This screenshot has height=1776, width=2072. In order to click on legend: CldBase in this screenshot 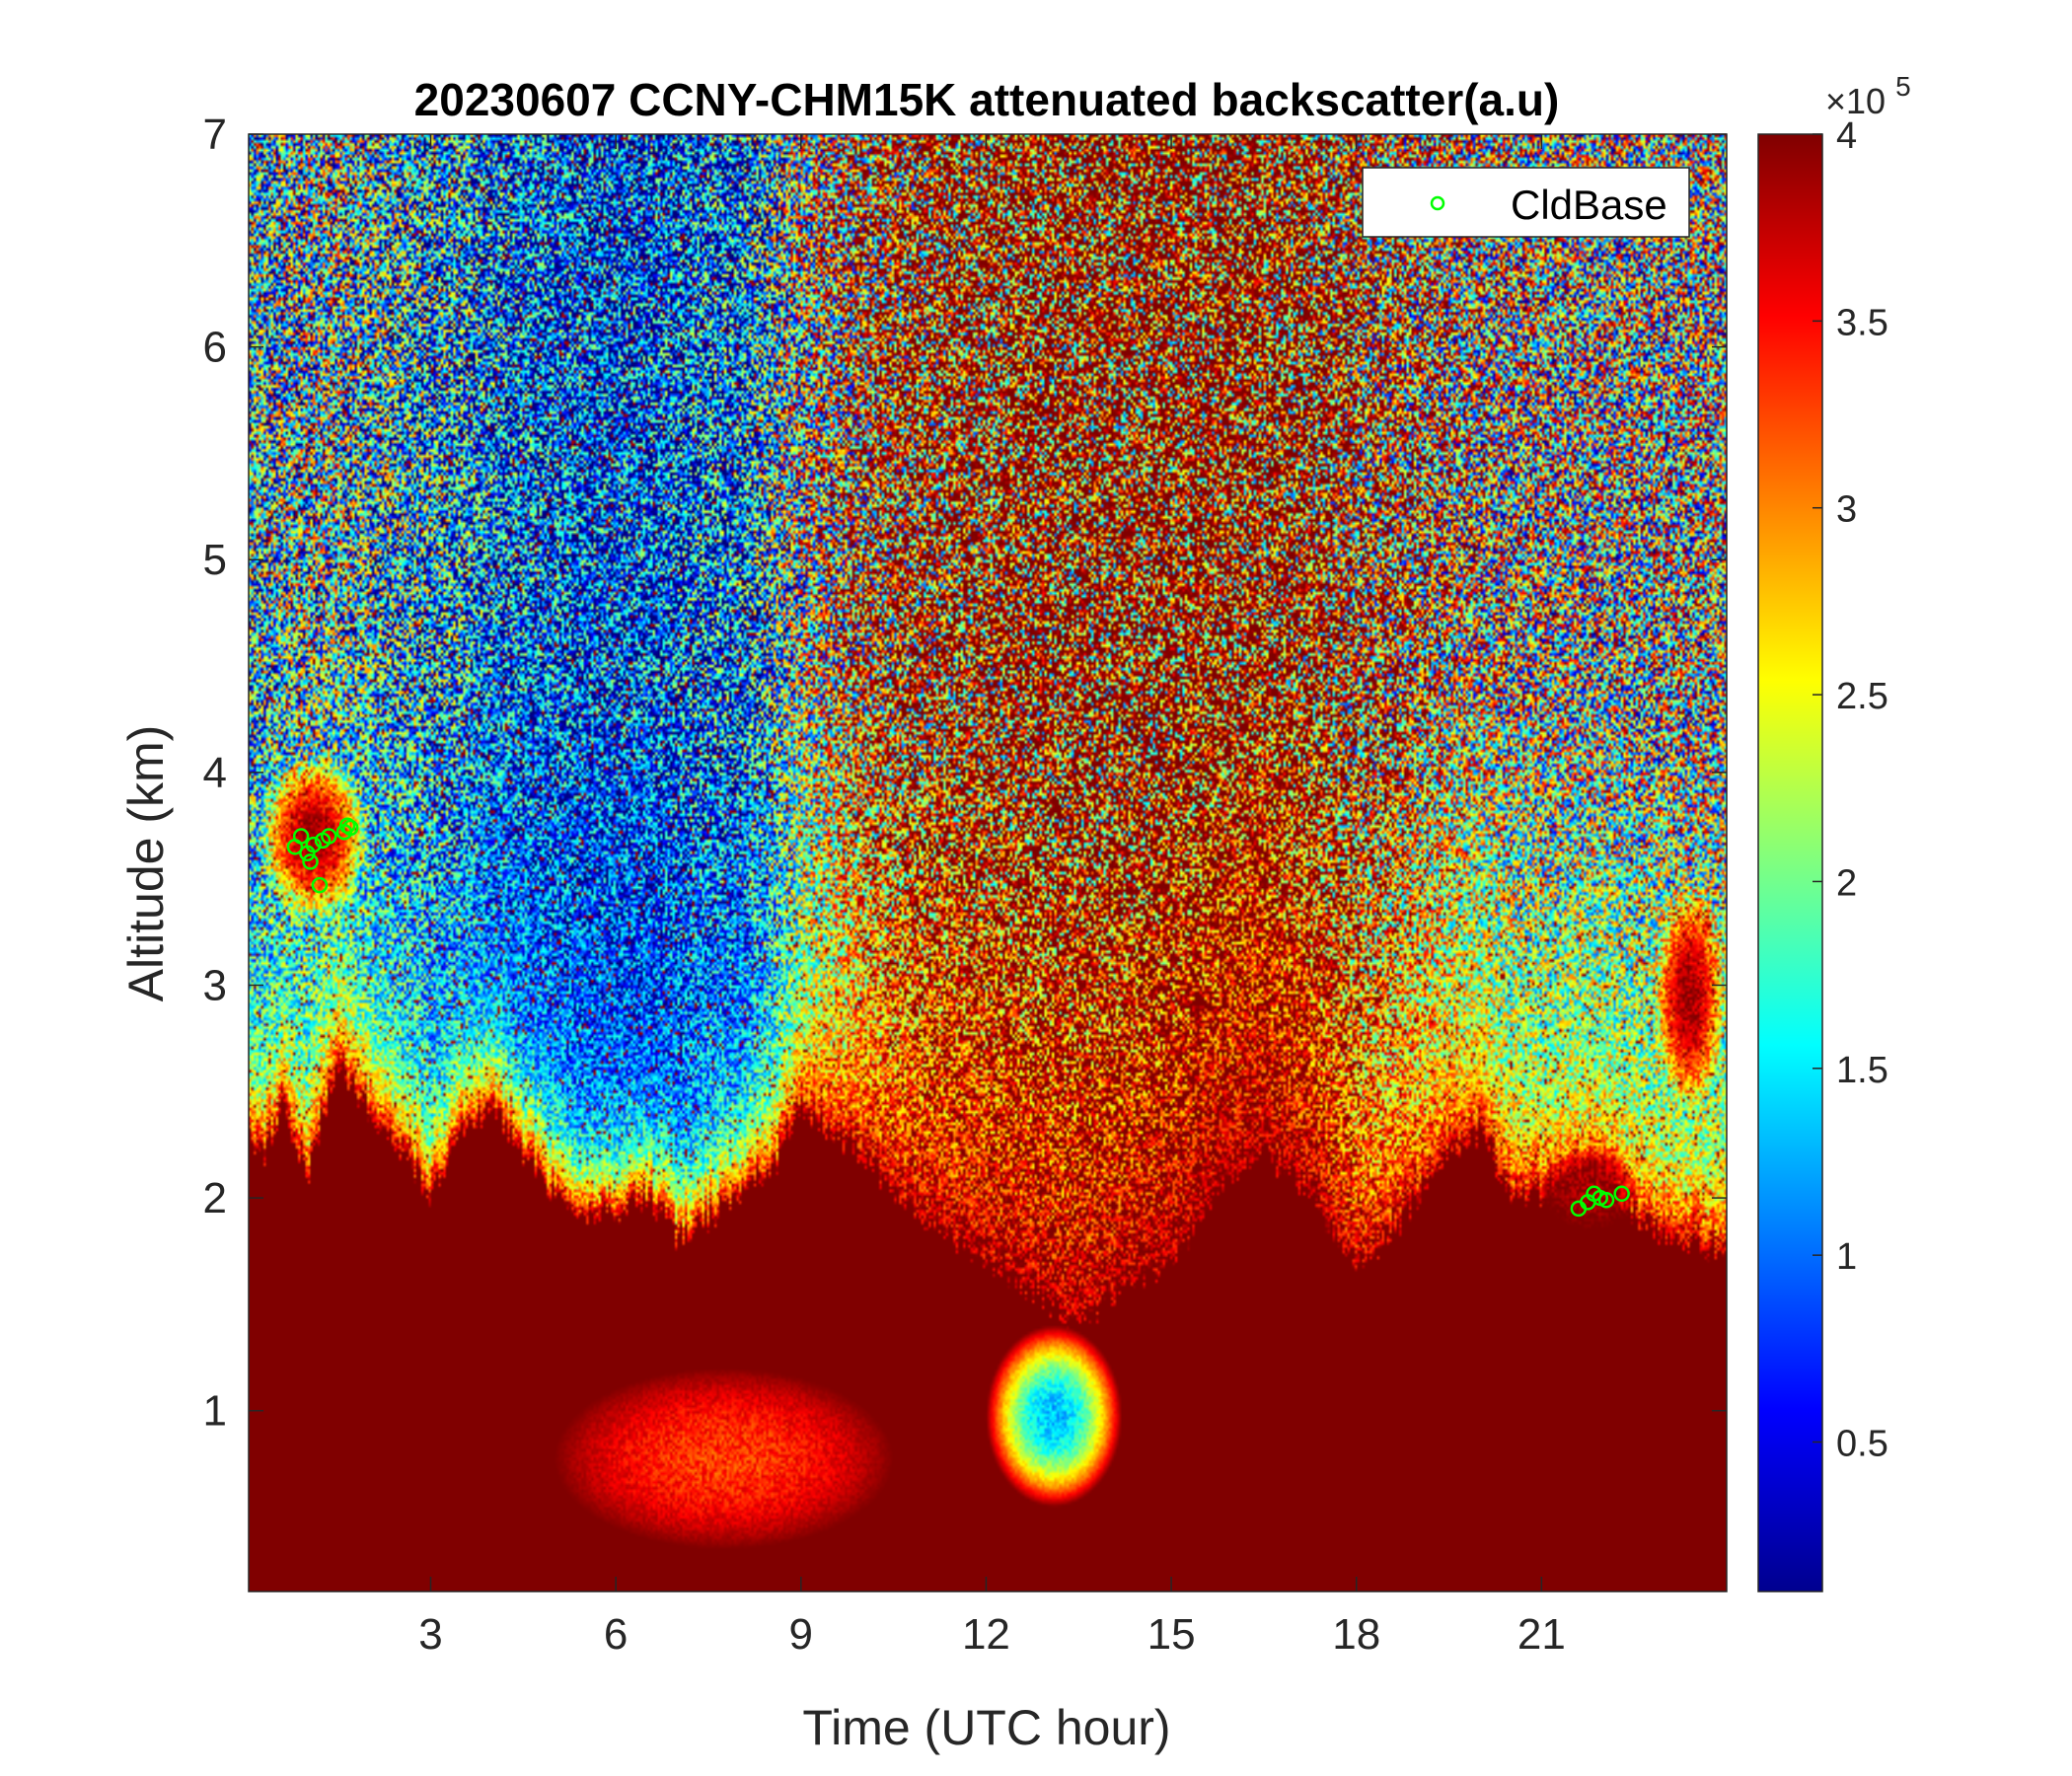, I will do `click(1526, 203)`.